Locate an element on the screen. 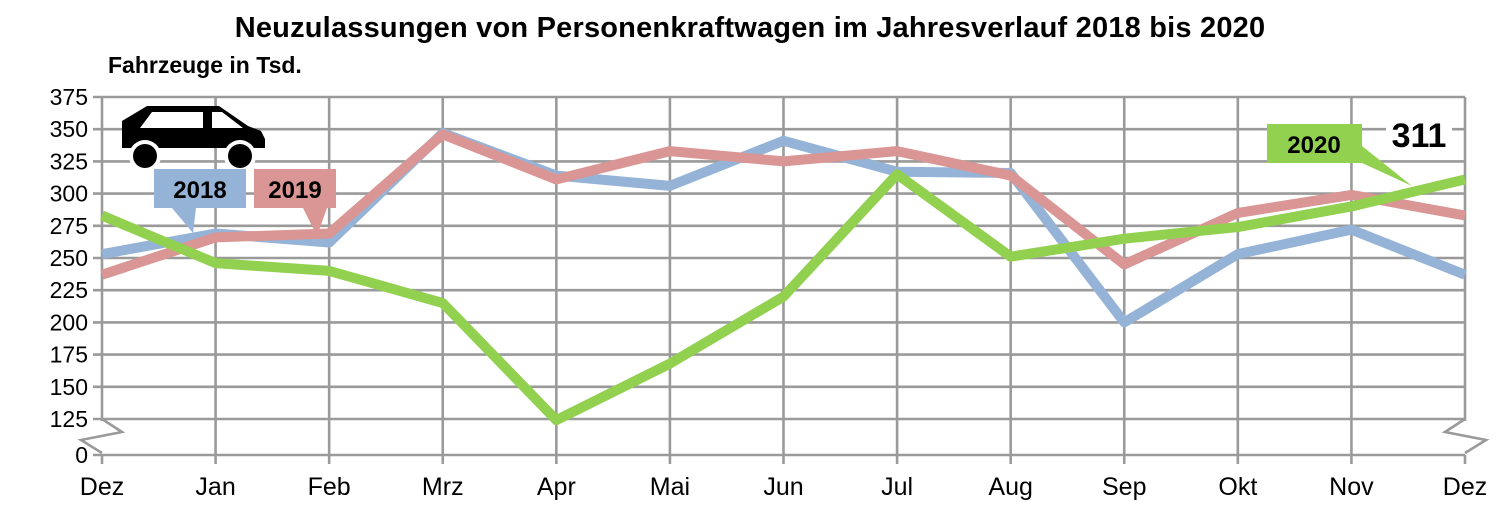 This screenshot has height=530, width=1500. y-tick-label: 125 is located at coordinates (69, 419).